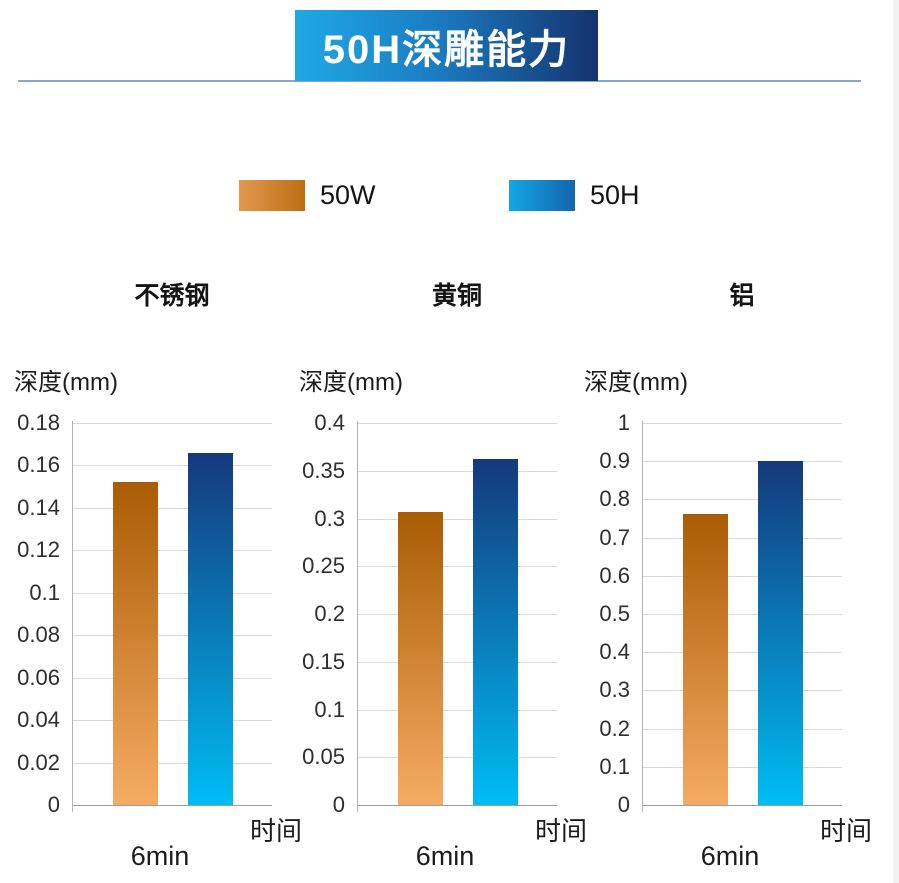 Image resolution: width=899 pixels, height=883 pixels. I want to click on bar-50h-aluminum, so click(780, 633).